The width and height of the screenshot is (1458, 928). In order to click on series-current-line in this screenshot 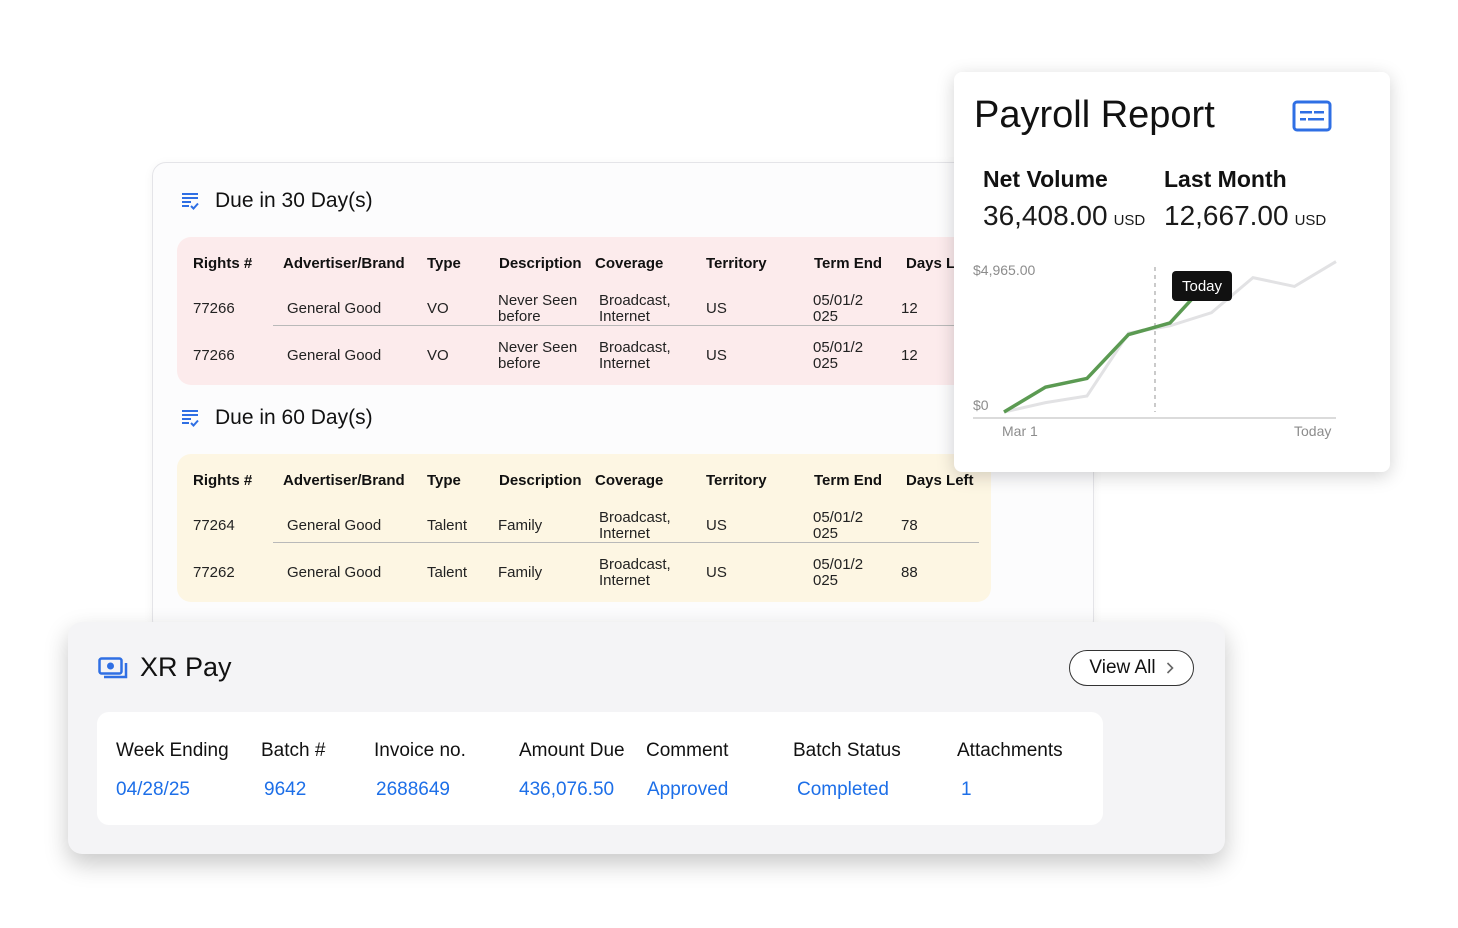, I will do `click(1108, 345)`.